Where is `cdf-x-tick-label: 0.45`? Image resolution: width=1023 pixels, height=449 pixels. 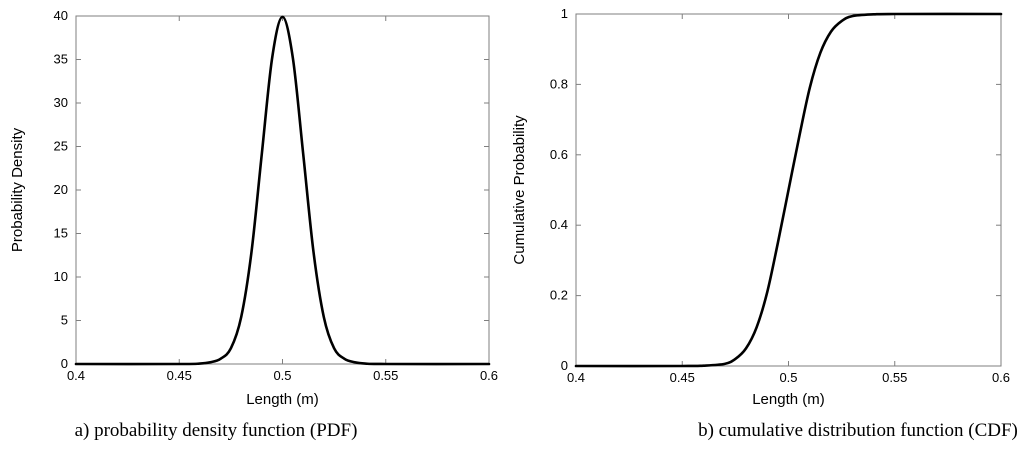 cdf-x-tick-label: 0.45 is located at coordinates (682, 377).